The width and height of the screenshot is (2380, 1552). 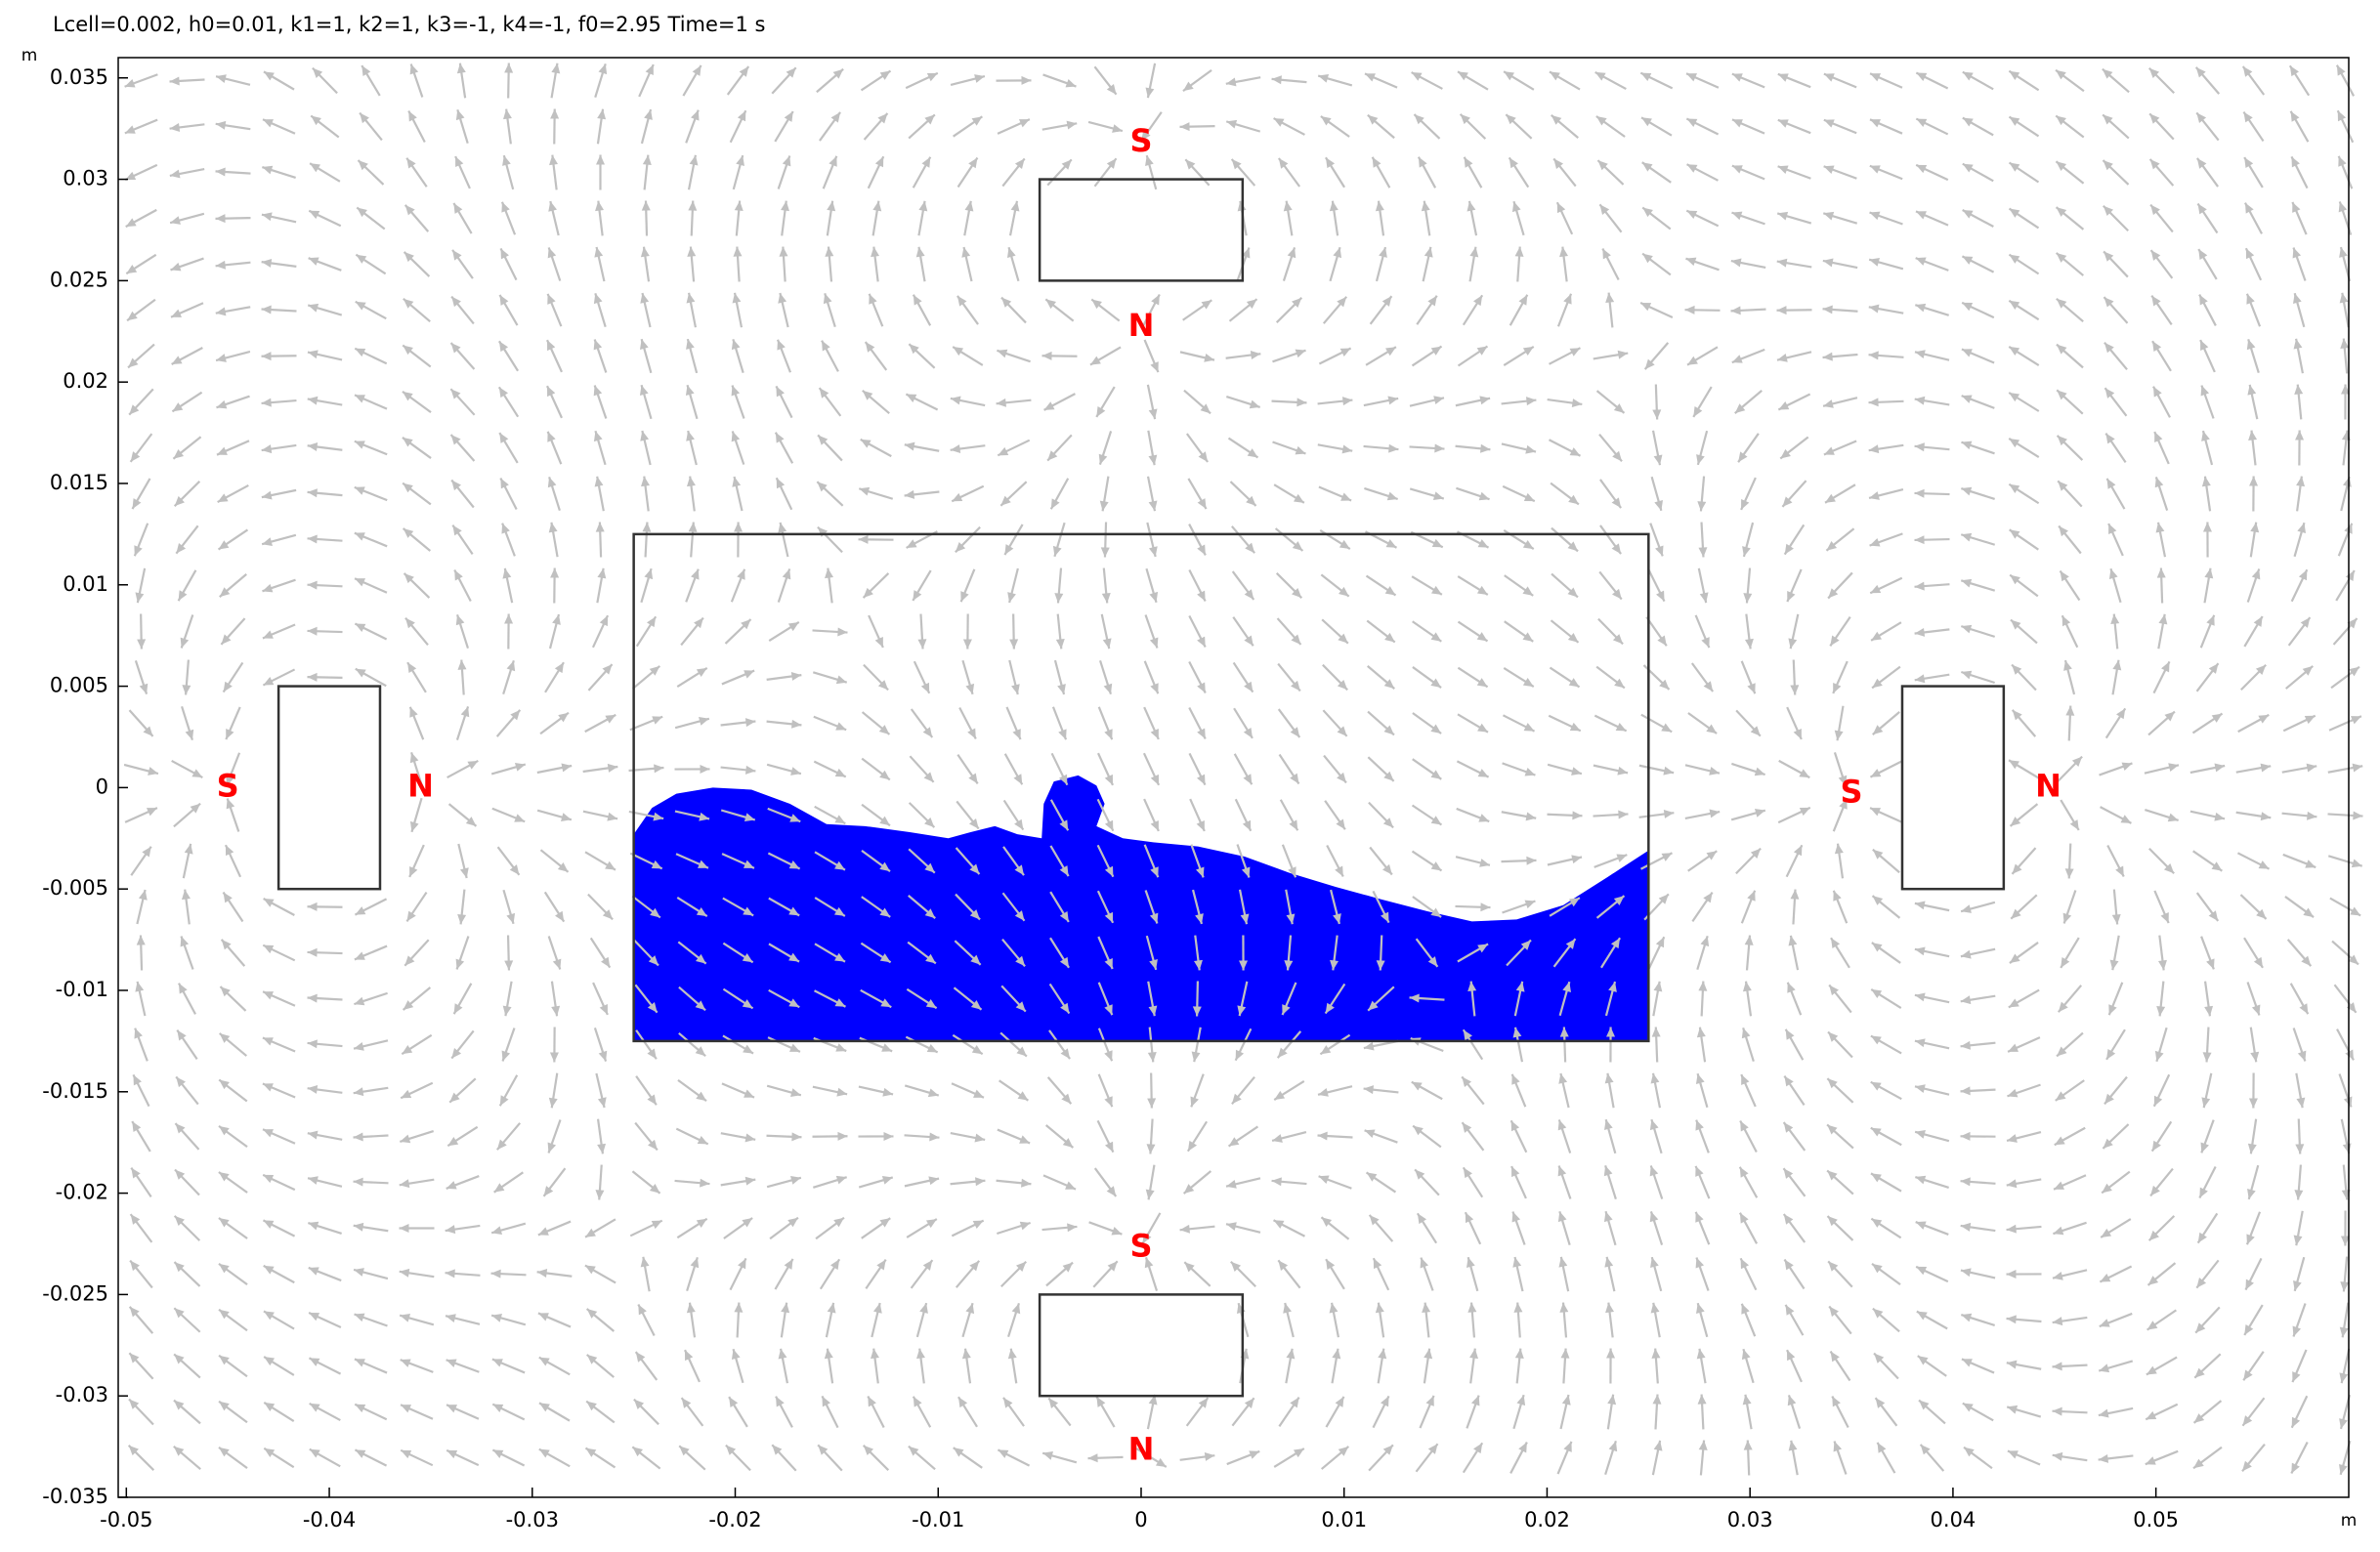 What do you see at coordinates (1141, 1345) in the screenshot?
I see `magnet` at bounding box center [1141, 1345].